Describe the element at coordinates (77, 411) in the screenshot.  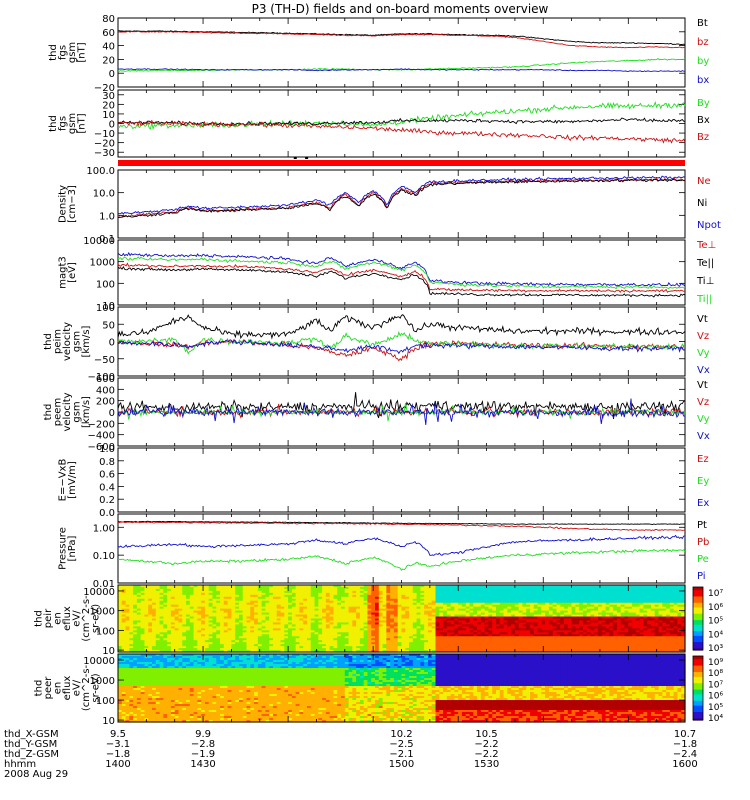
I see `y-axis-label: gsm` at that location.